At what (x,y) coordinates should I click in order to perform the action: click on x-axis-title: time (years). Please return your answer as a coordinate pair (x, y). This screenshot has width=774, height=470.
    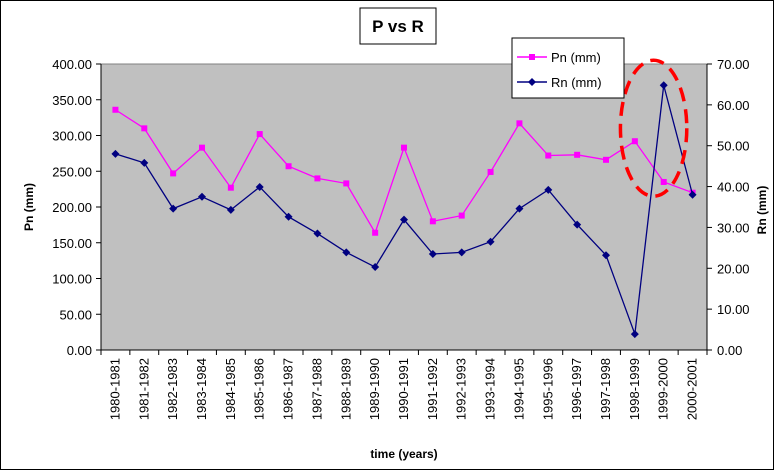
    Looking at the image, I should click on (403, 454).